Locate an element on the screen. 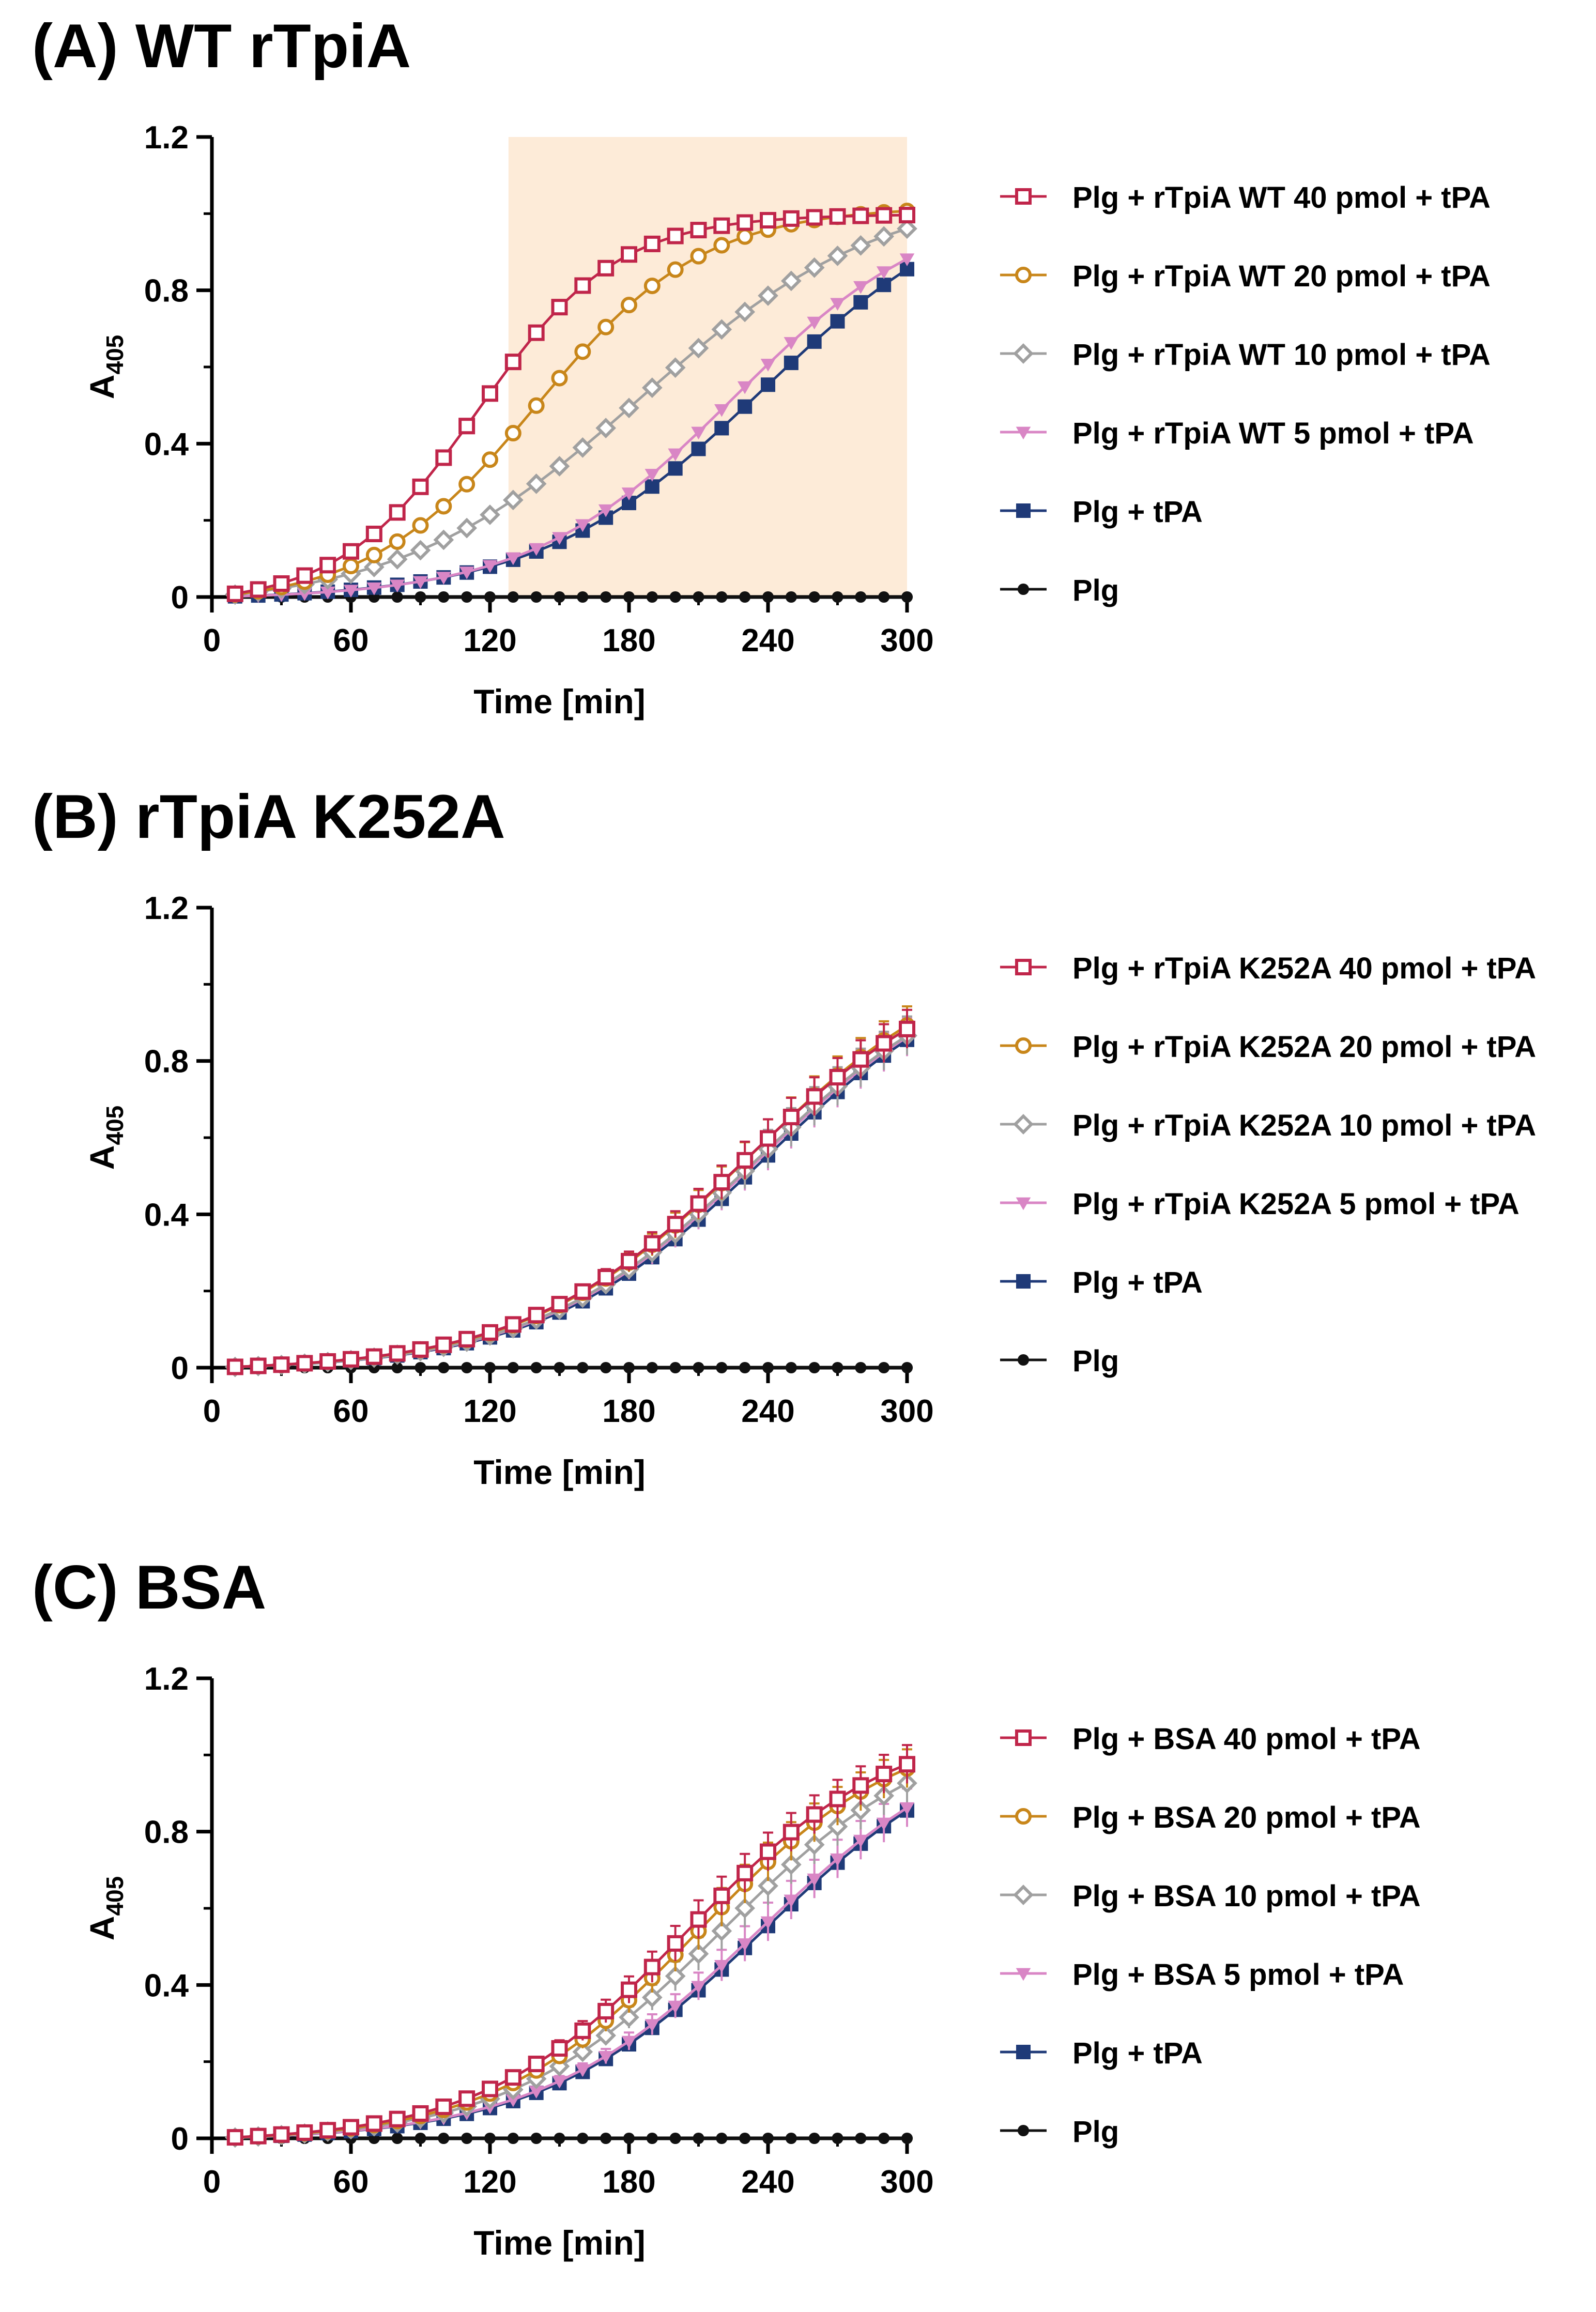  legend-item: Plg + rTpiA WT 40 pmol + tPA is located at coordinates (1245, 198).